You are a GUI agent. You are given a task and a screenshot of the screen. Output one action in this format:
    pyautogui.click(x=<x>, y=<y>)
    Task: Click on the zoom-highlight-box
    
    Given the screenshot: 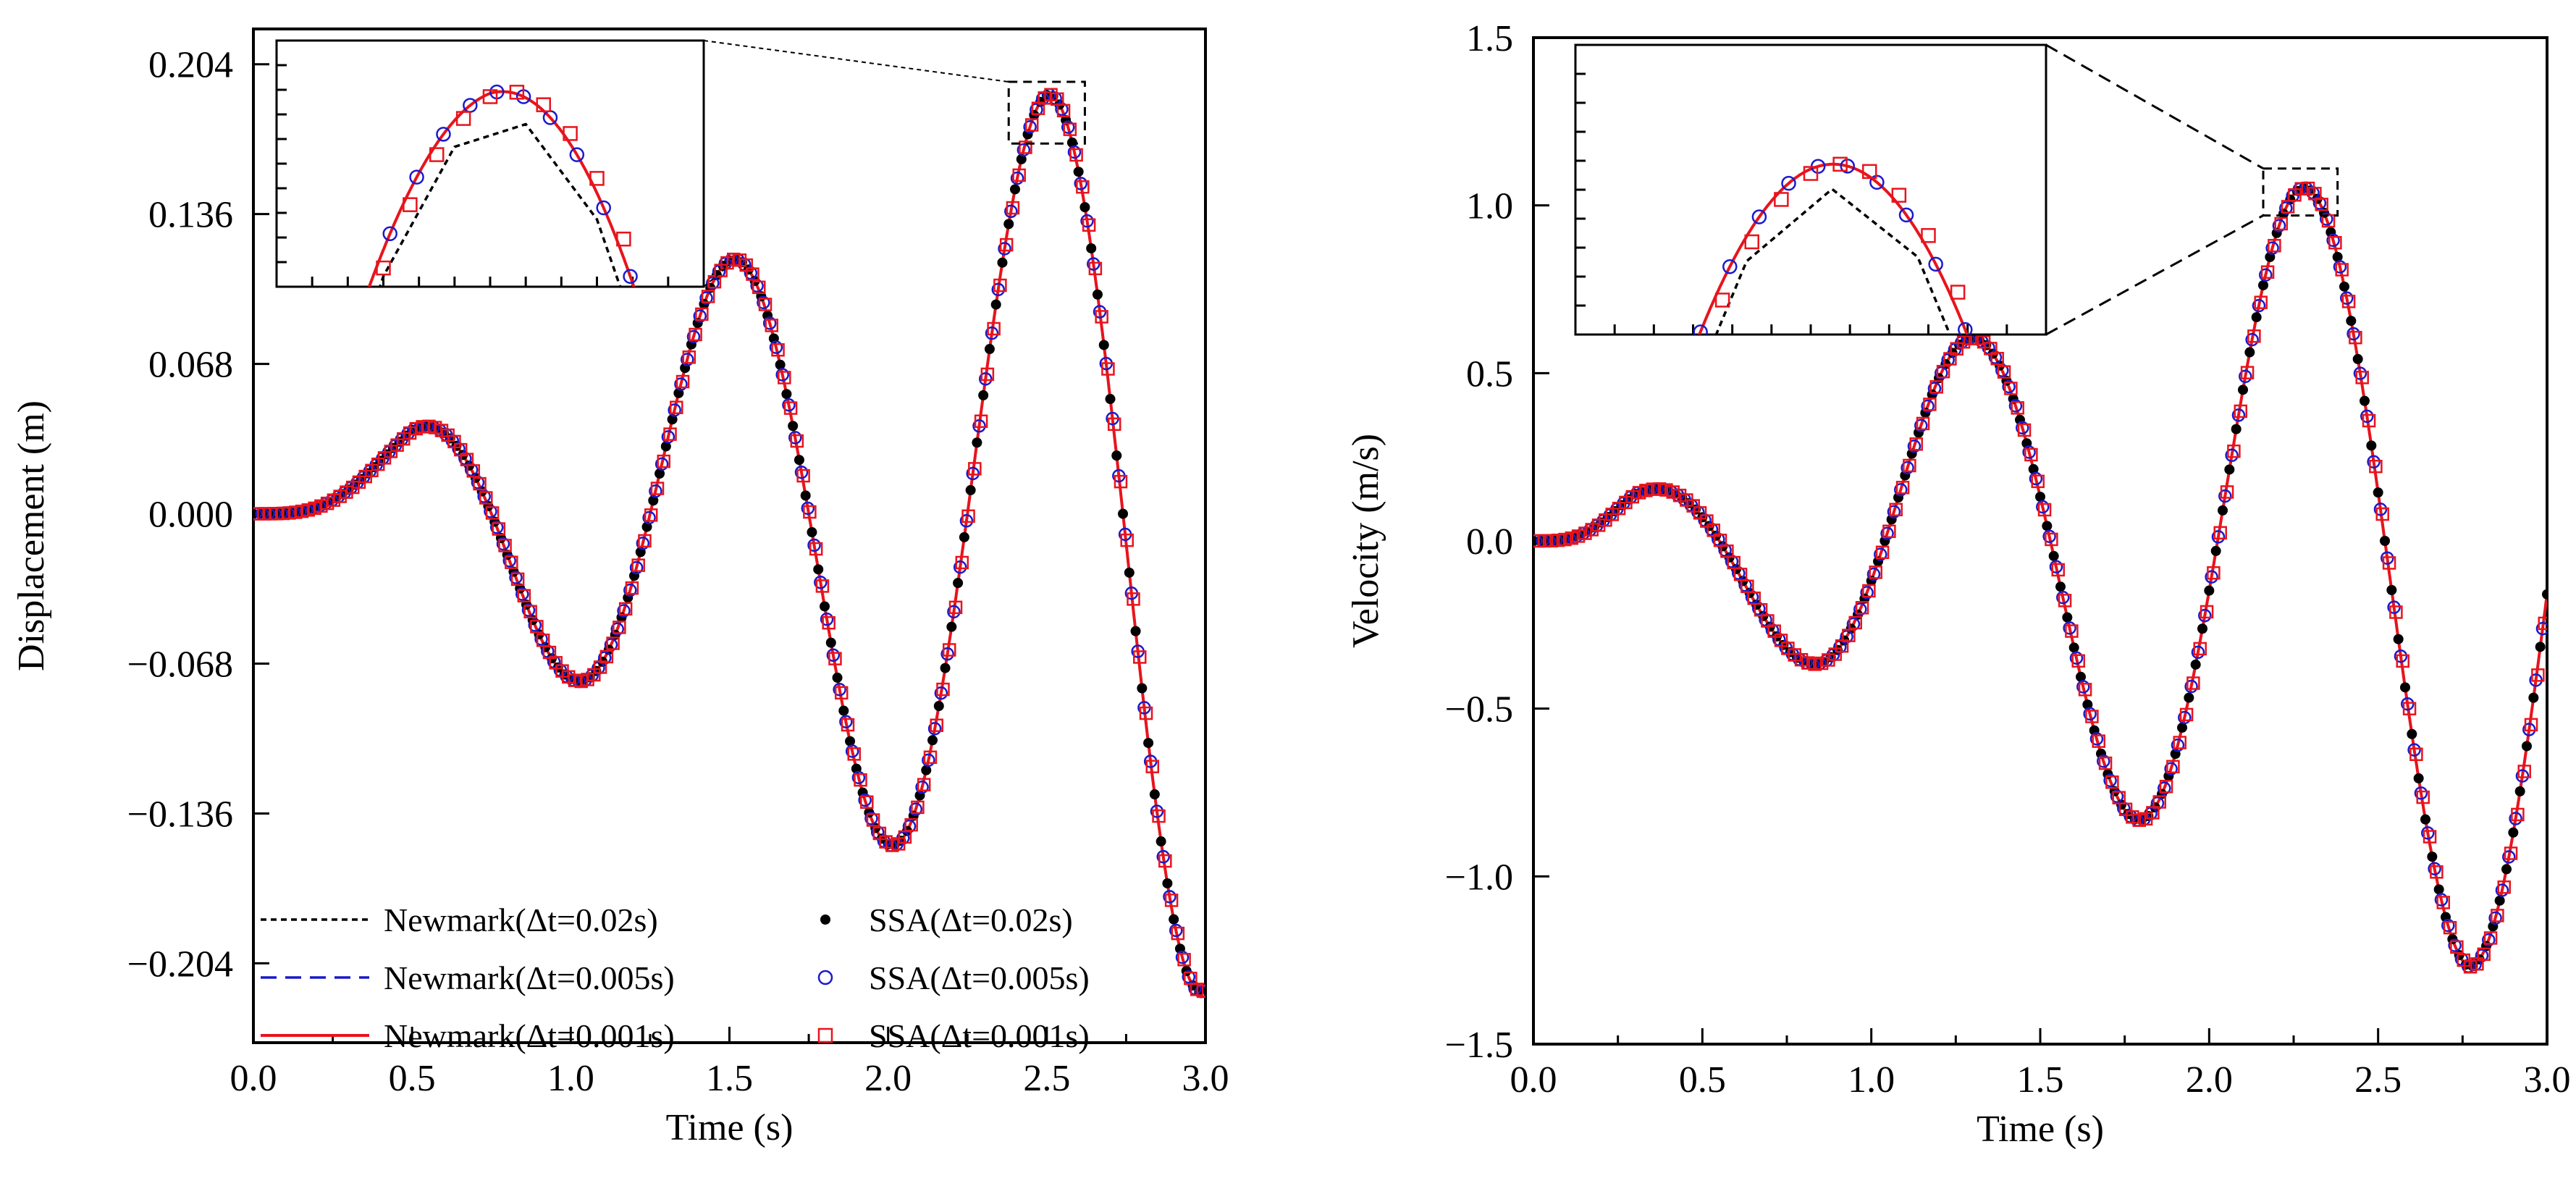 What is the action you would take?
    pyautogui.click(x=1046, y=112)
    